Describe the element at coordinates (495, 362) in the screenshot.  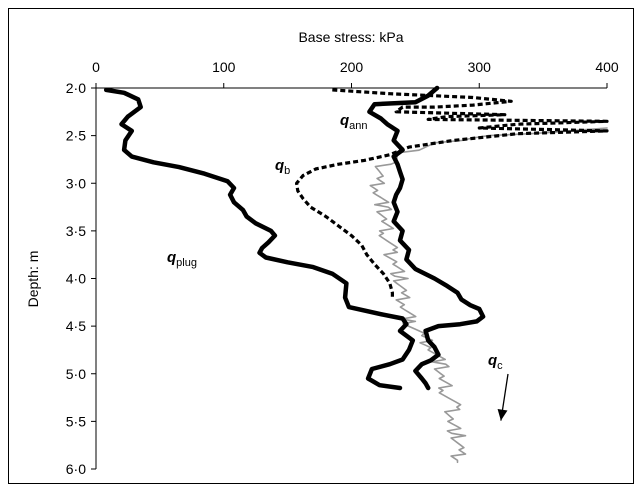
I see `series-label-q_c: qc` at that location.